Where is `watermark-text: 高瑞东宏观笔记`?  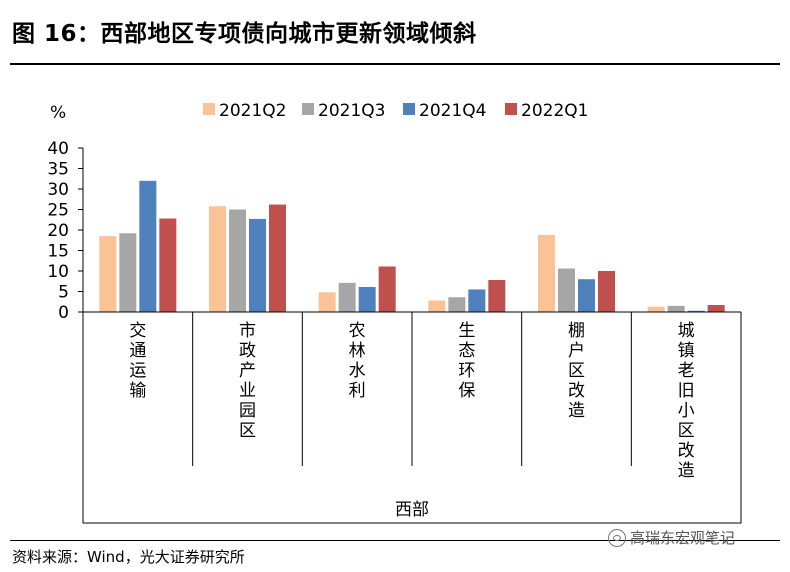 watermark-text: 高瑞东宏观笔记 is located at coordinates (683, 538).